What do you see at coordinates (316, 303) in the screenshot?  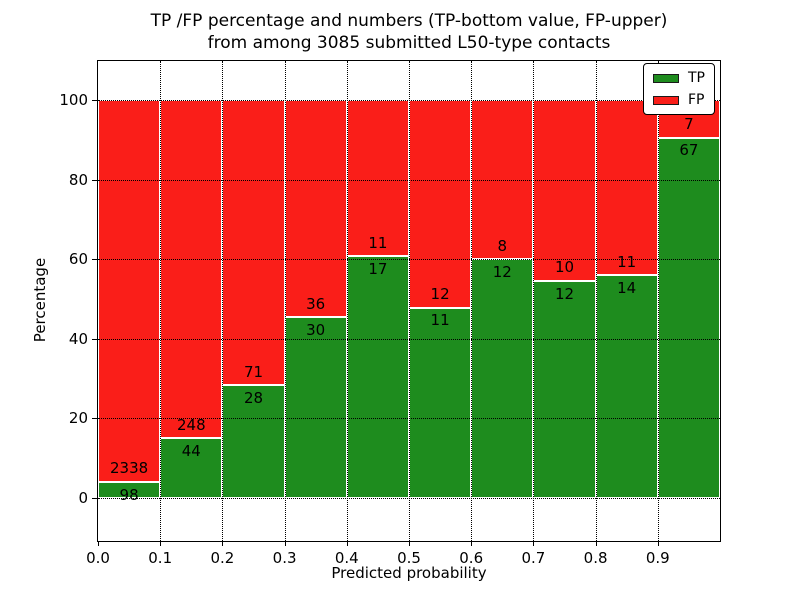 I see `fp-count-label: 36` at bounding box center [316, 303].